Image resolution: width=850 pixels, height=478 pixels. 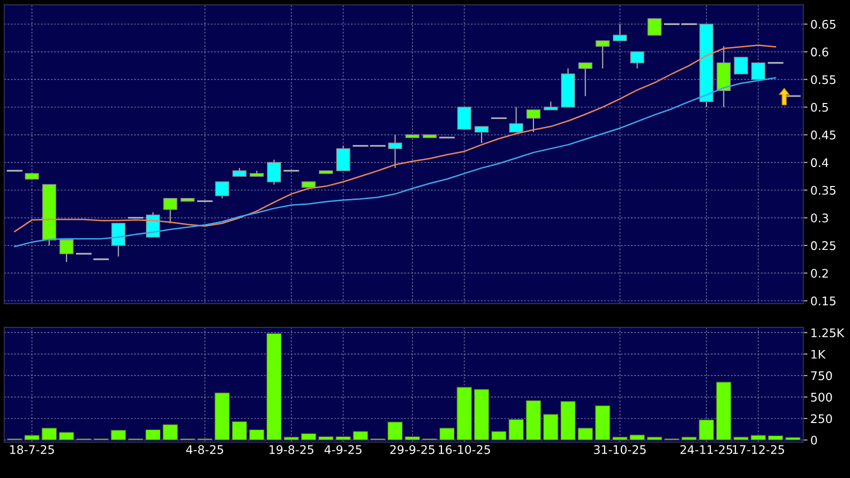 What do you see at coordinates (412, 449) in the screenshot?
I see `x-tick-label: 29-9-25` at bounding box center [412, 449].